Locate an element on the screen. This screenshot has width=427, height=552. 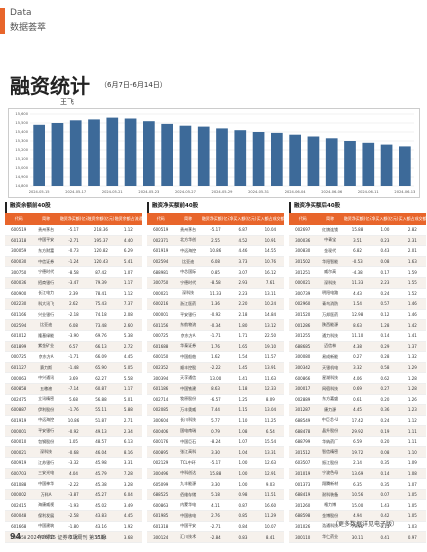
cell: 001373 is located at coordinates (303, 484).